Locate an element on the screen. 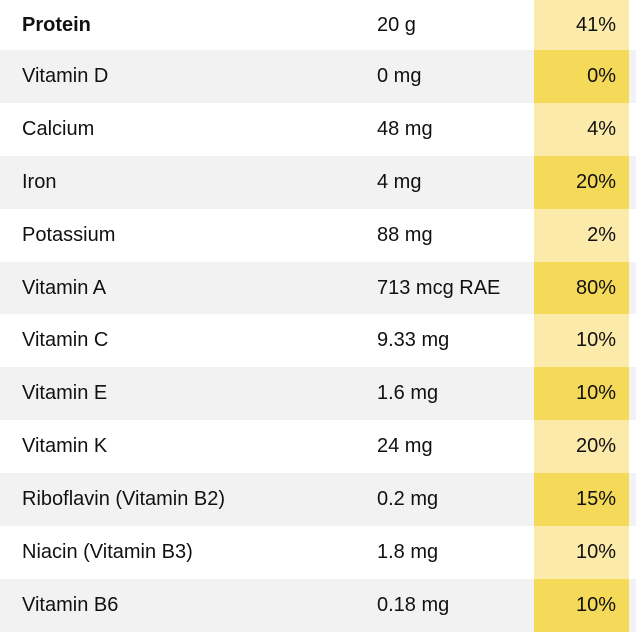  nutrient-row-vitamin-d: Vitamin D 0 mg 0% is located at coordinates (318, 76).